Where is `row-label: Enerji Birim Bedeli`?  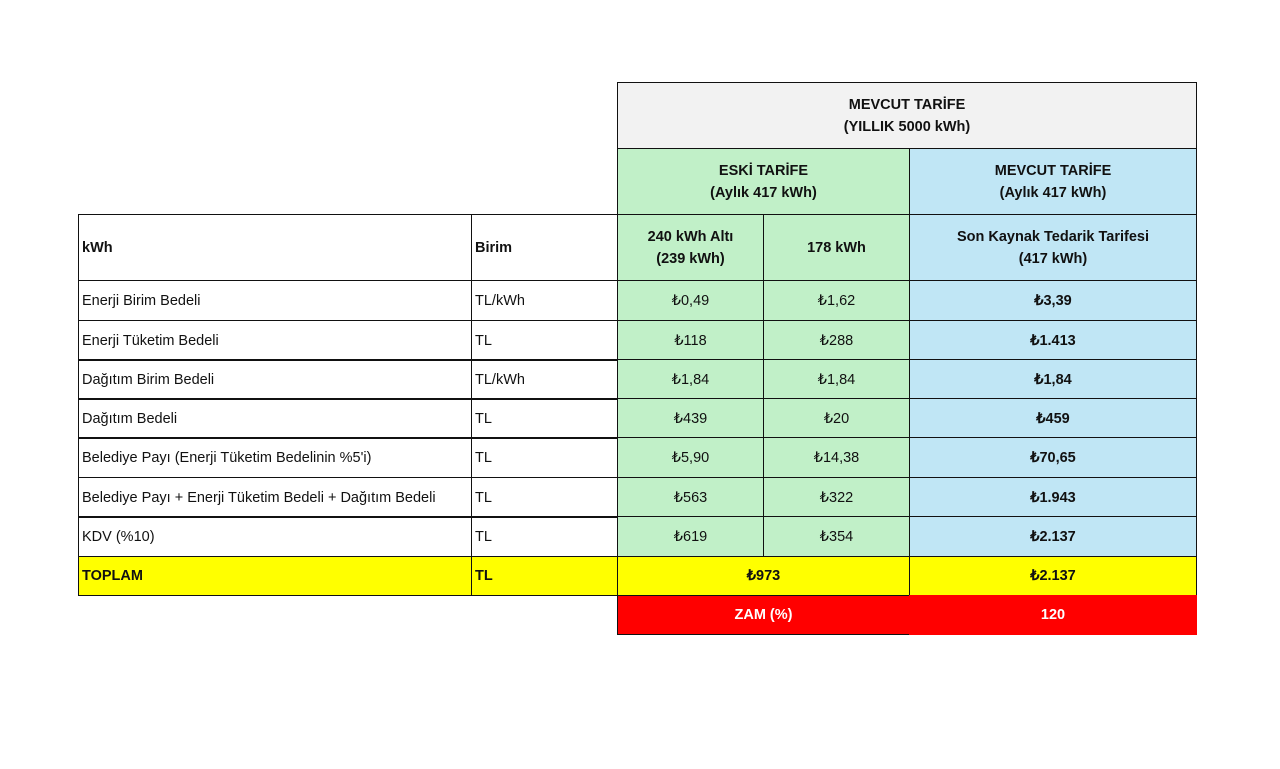
row-label: Enerji Birim Bedeli is located at coordinates (275, 300).